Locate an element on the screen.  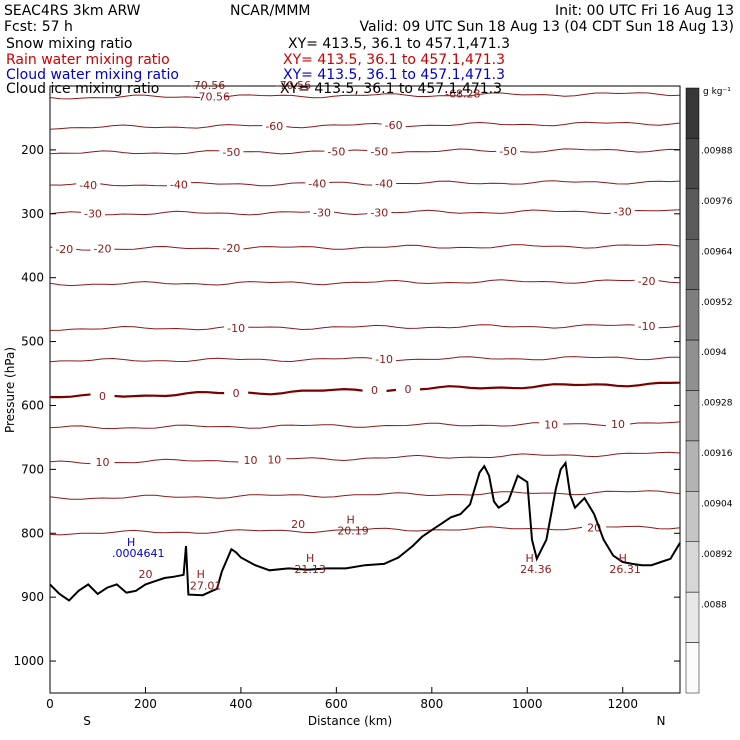
x-tick-label: 1000 is located at coordinates (527, 704).